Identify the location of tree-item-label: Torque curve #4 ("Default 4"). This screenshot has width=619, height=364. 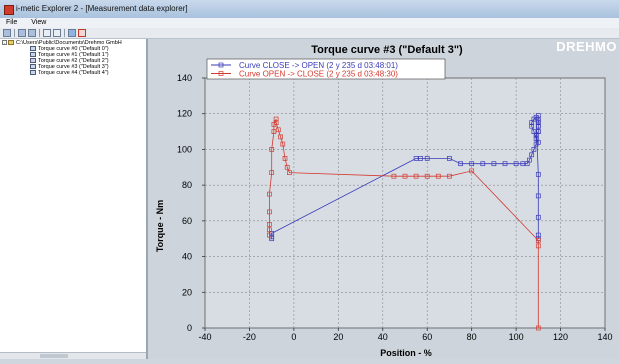
(73, 73).